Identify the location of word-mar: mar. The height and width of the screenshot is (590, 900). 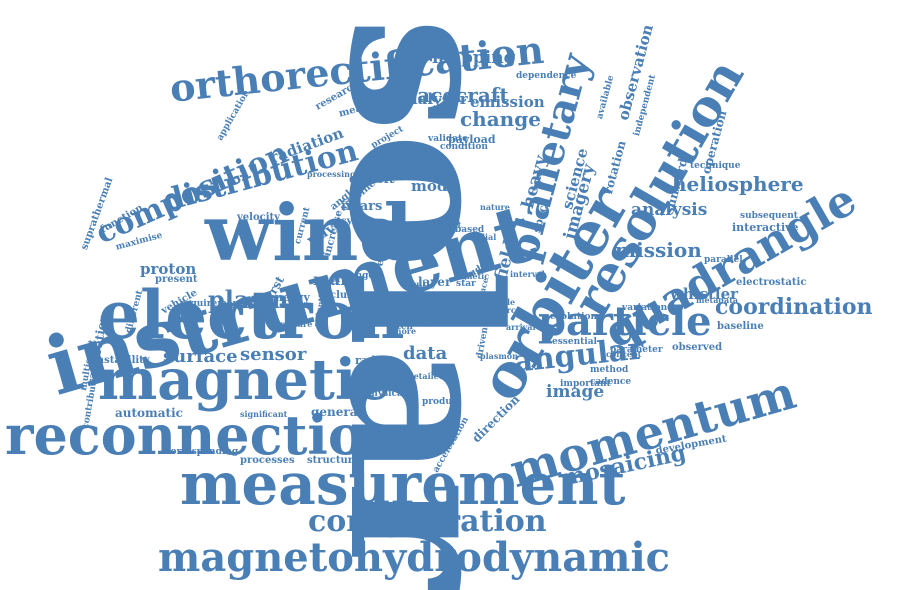
(331, 279).